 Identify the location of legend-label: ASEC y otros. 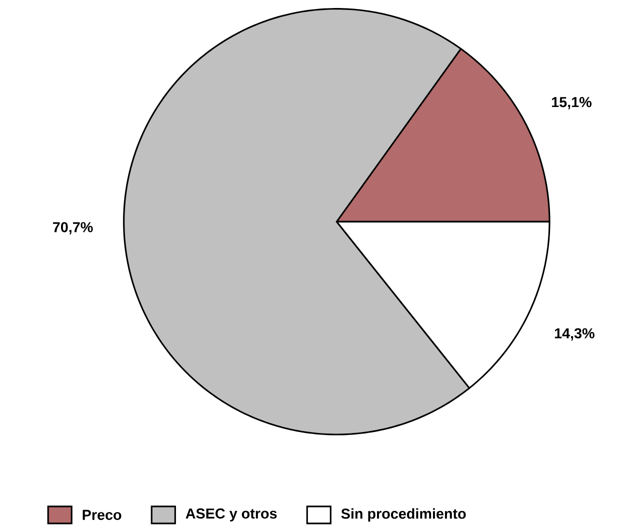
(231, 515).